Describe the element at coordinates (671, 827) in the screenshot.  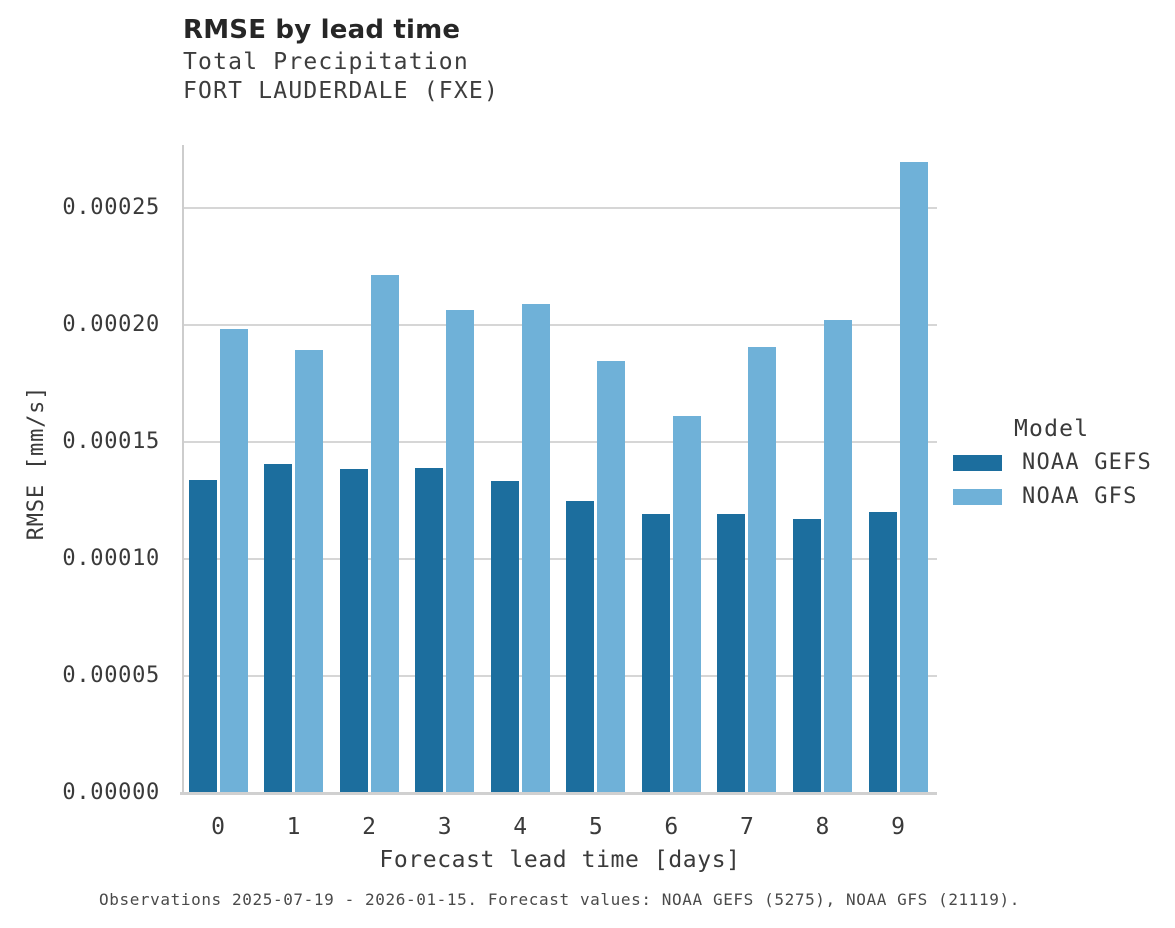
I see `x-tick-label: 6` at that location.